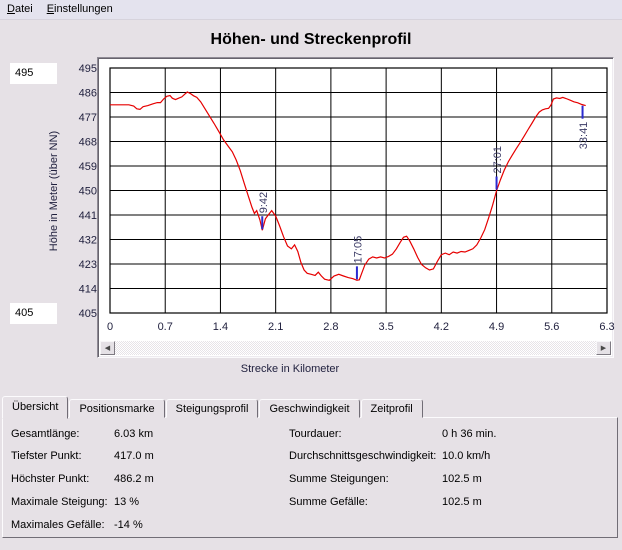 This screenshot has width=622, height=550. What do you see at coordinates (88, 290) in the screenshot?
I see `svg-text: 414` at bounding box center [88, 290].